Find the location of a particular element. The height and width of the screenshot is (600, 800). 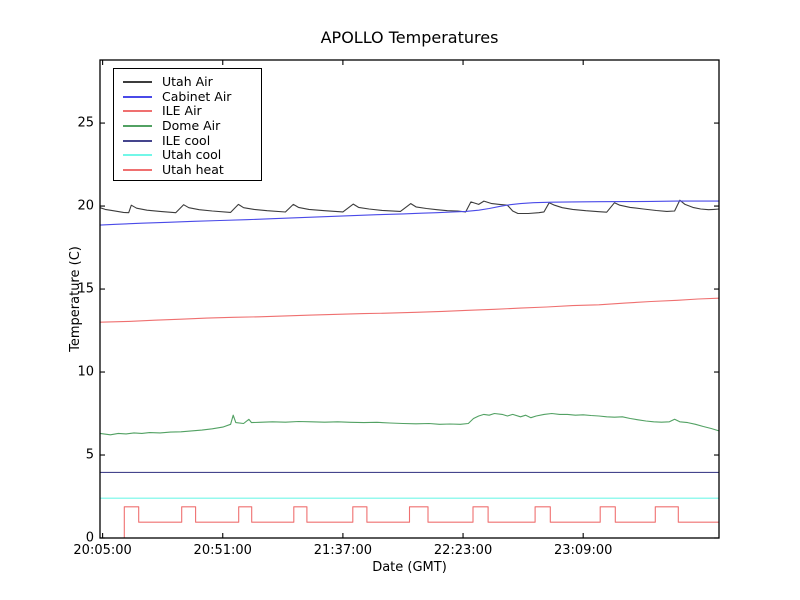

legend-item: Dome Air is located at coordinates (192, 126).